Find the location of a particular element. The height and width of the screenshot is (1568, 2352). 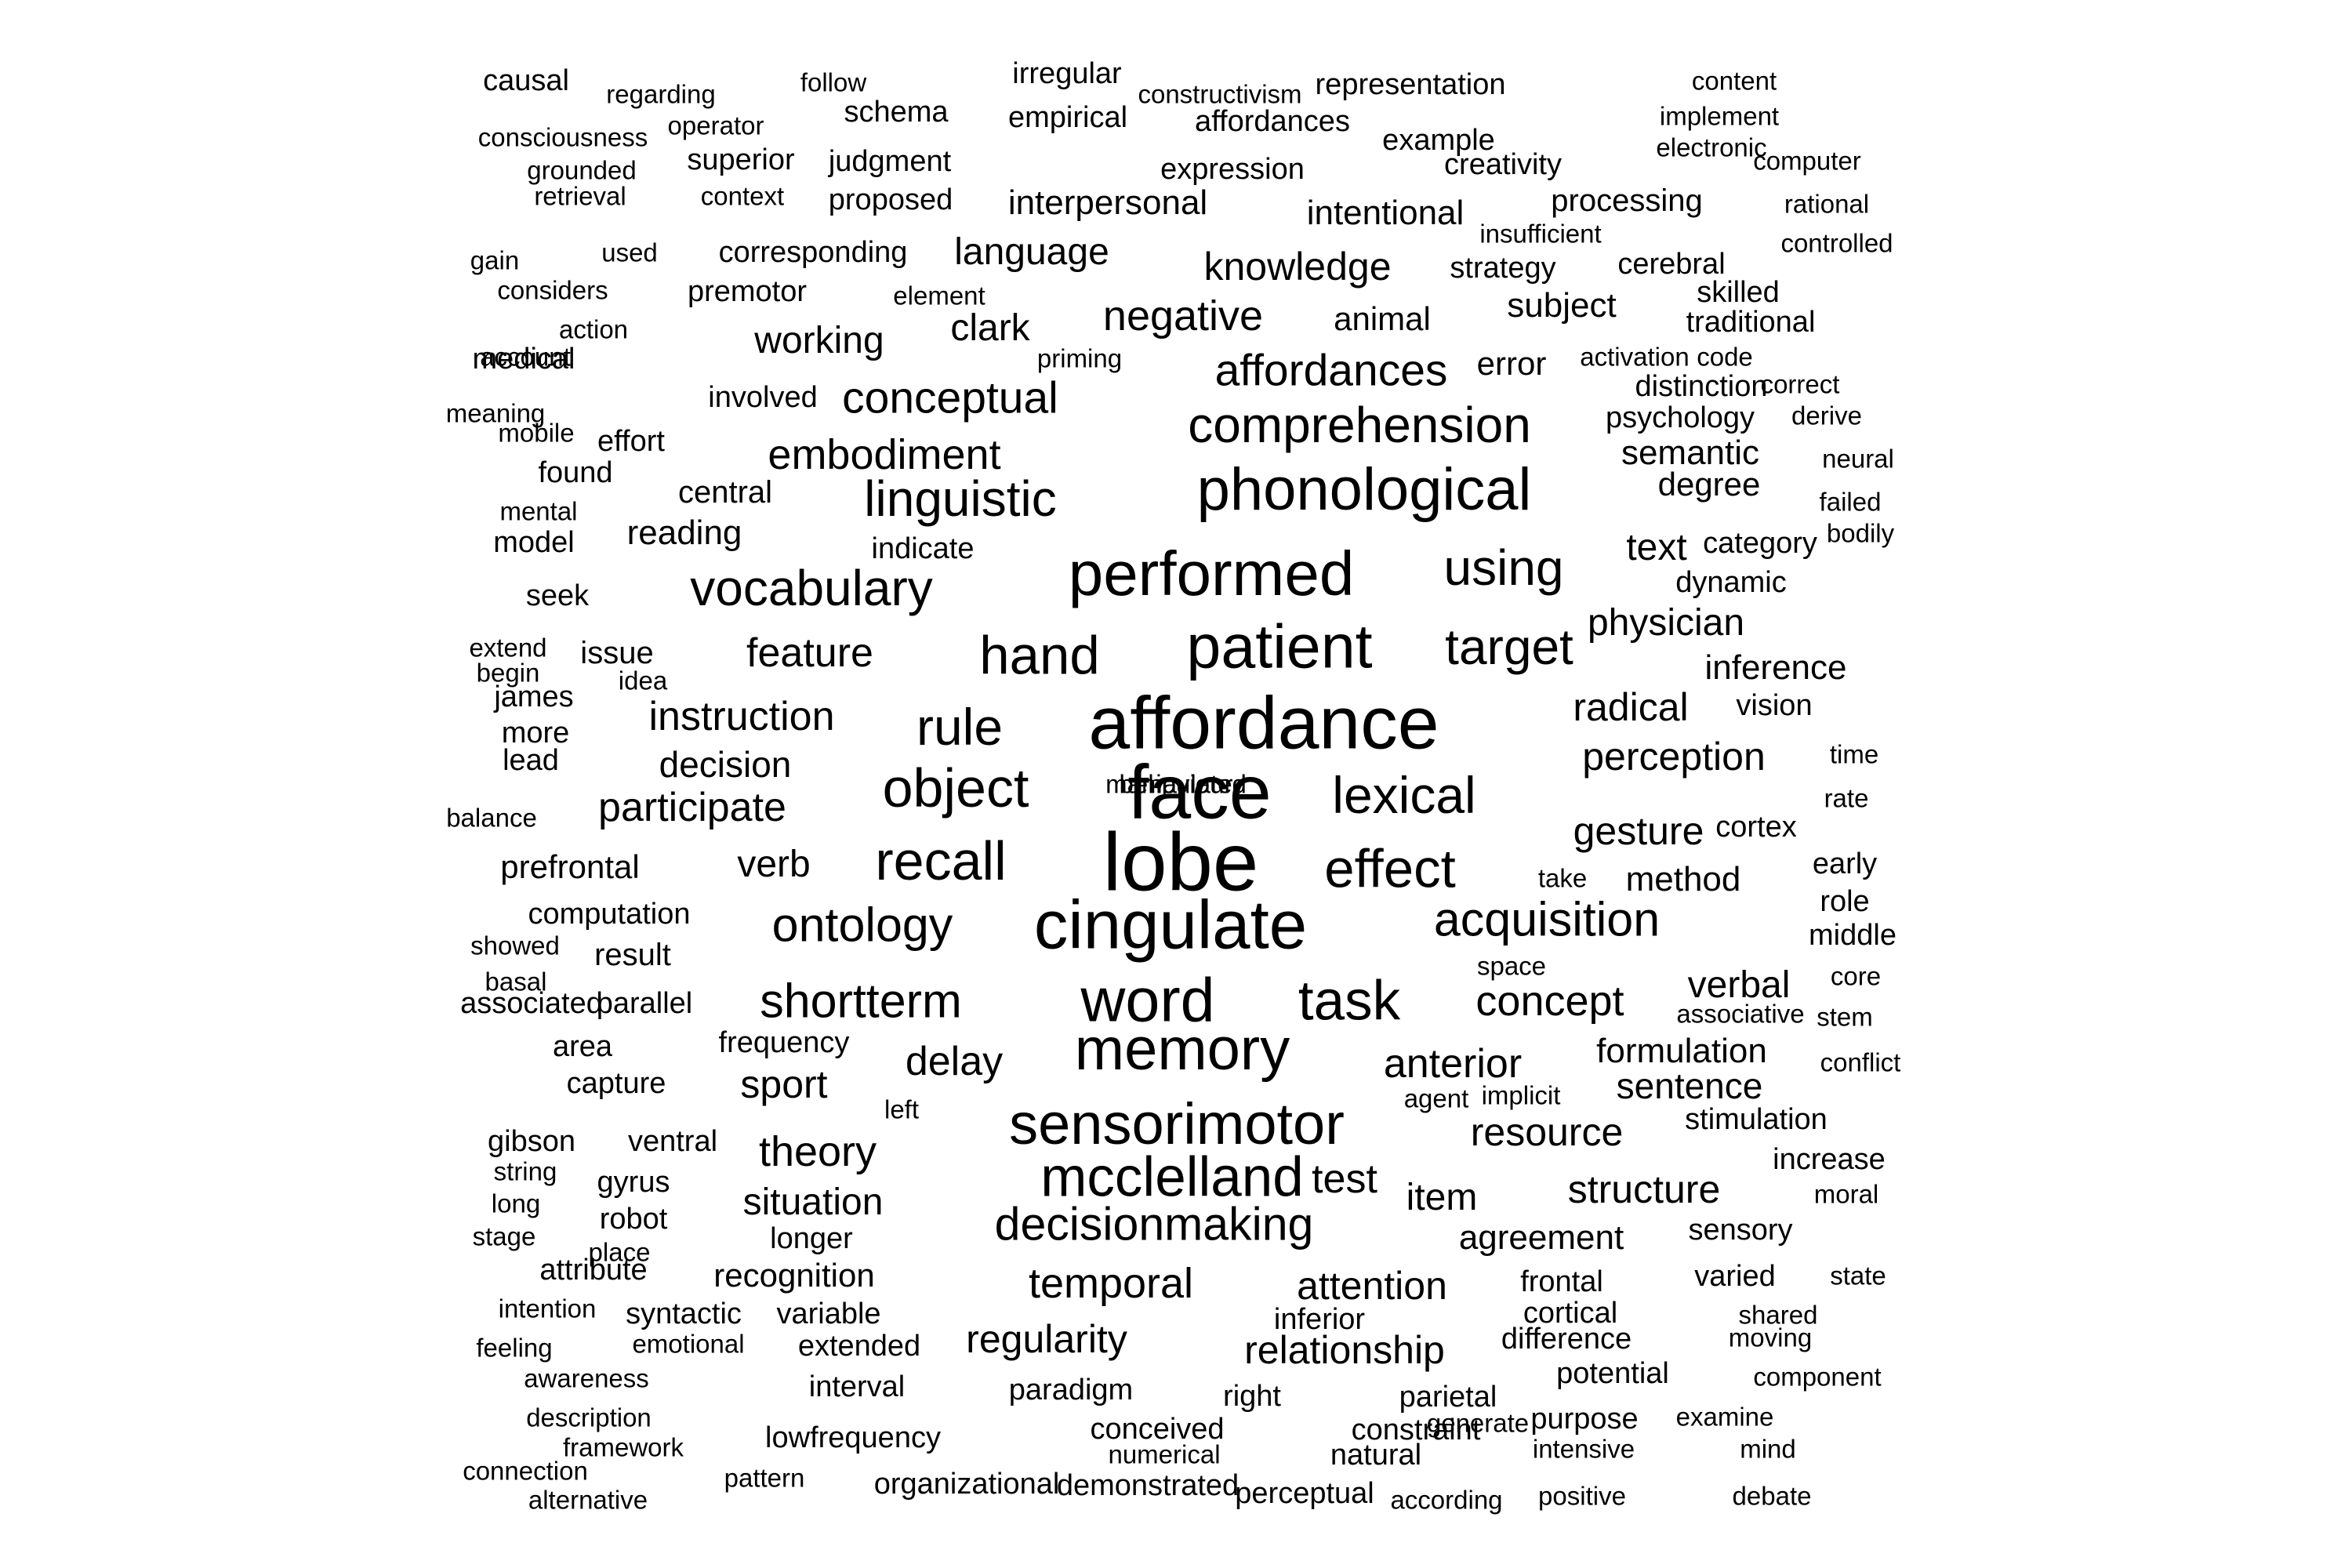

word-paradigm: paradigm is located at coordinates (1071, 1390).